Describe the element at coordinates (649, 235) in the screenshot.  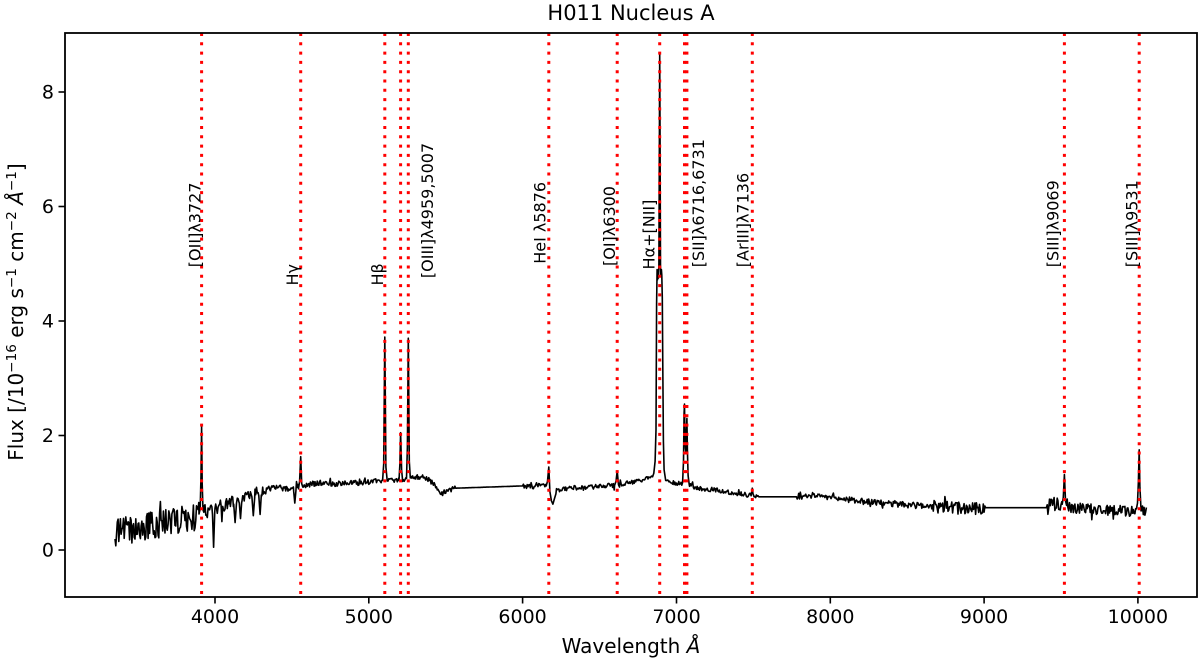
I see `emission-line-label: Hα+[NII]` at that location.